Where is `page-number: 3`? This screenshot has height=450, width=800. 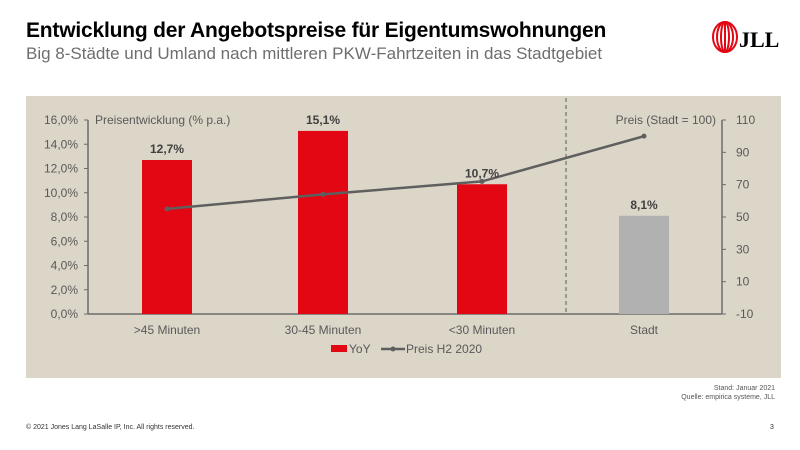 page-number: 3 is located at coordinates (772, 427).